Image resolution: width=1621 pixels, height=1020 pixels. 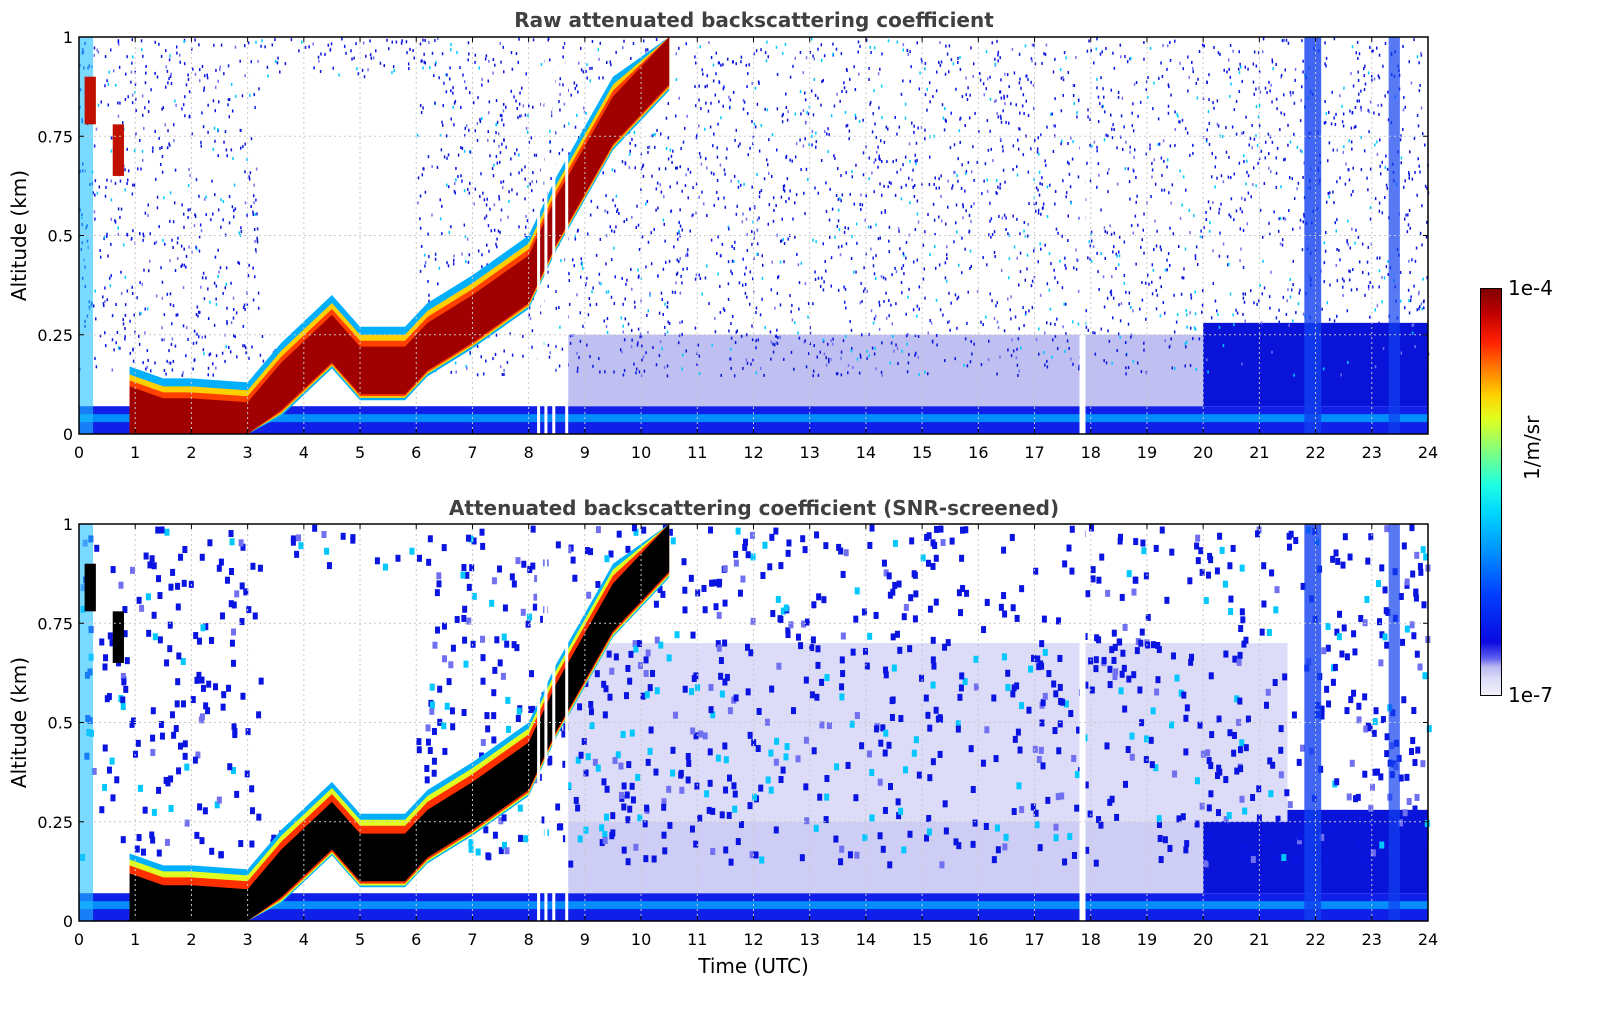 What do you see at coordinates (1530, 288) in the screenshot?
I see `colorbar-max-label: 1e-4` at bounding box center [1530, 288].